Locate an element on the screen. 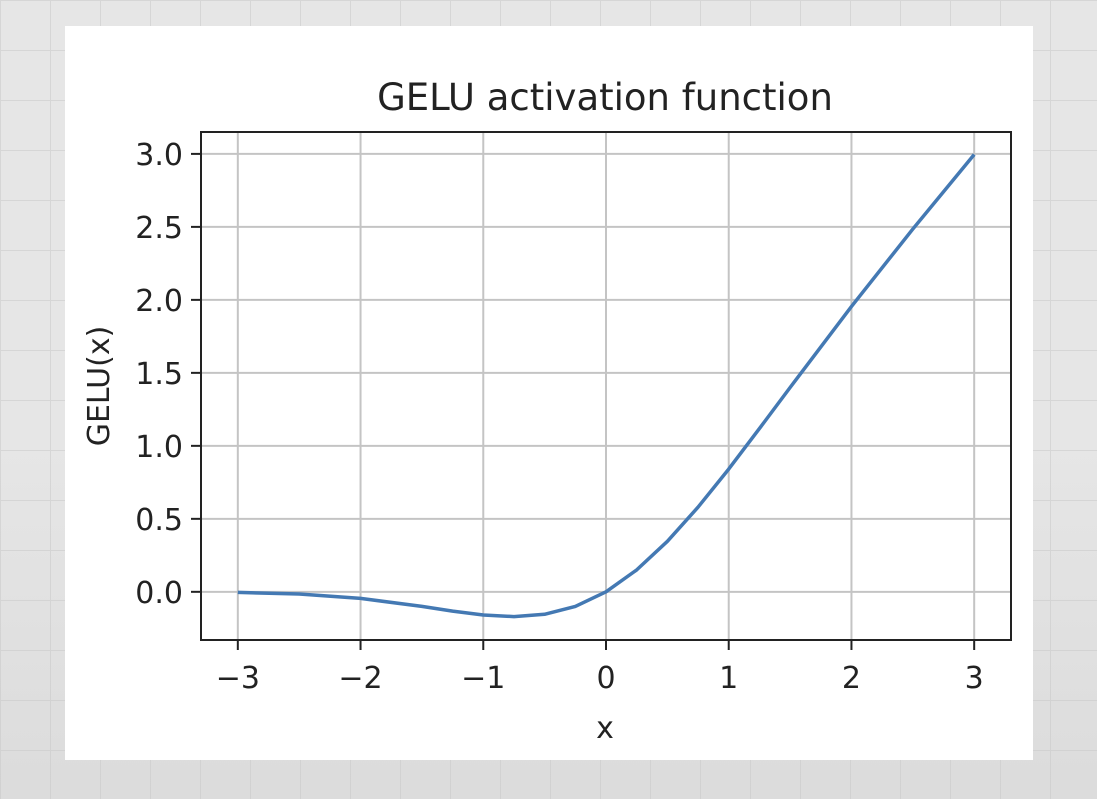 Image resolution: width=1097 pixels, height=799 pixels. y-tick-label: 0.0 is located at coordinates (159, 593).